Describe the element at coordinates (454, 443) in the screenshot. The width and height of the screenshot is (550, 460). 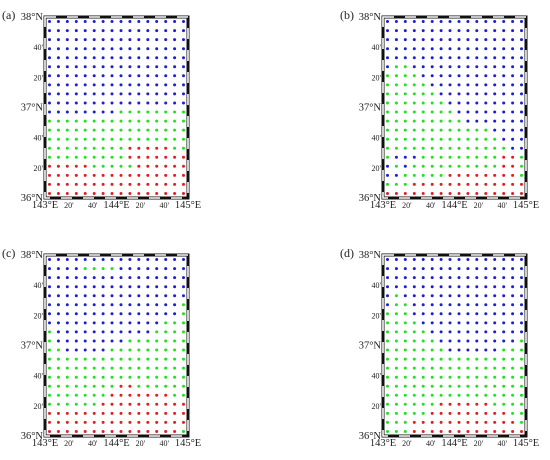
I see `lon-tick-label: 144°E` at that location.